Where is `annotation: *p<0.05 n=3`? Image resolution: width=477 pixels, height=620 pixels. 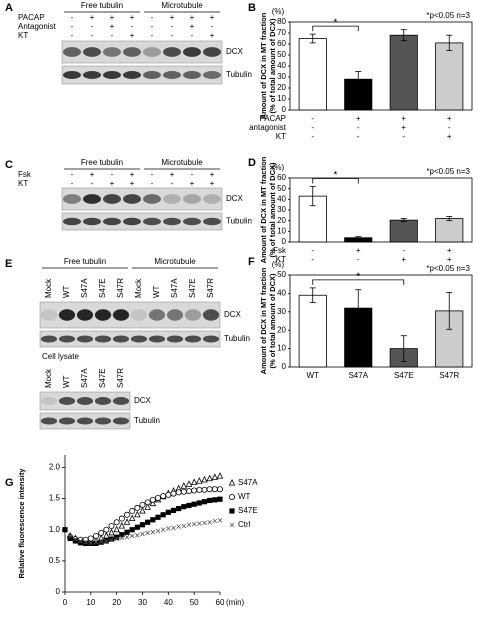 annotation: *p<0.05 n=3 is located at coordinates (448, 15).